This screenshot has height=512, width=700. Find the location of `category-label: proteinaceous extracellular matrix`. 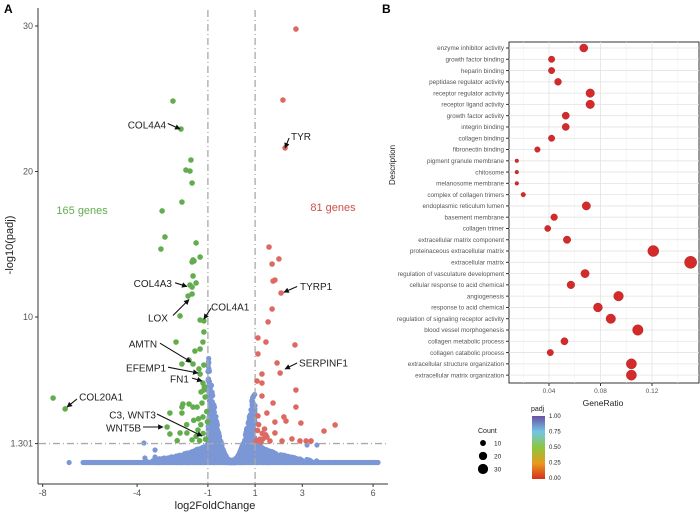

category-label: proteinaceous extracellular matrix is located at coordinates (457, 251).